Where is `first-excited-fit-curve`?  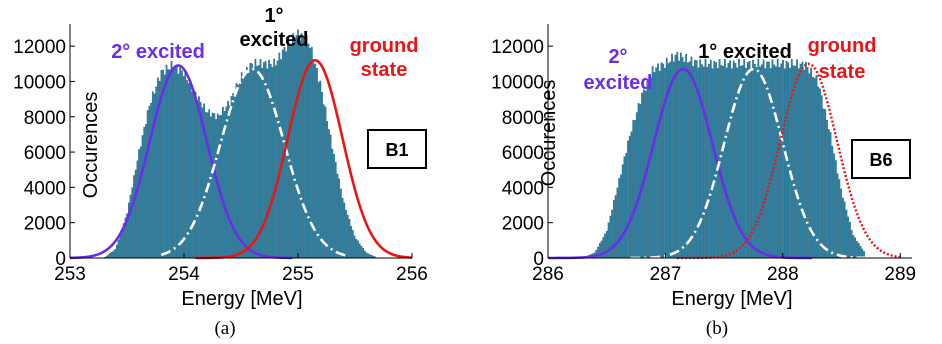
first-excited-fit-curve is located at coordinates (255, 162).